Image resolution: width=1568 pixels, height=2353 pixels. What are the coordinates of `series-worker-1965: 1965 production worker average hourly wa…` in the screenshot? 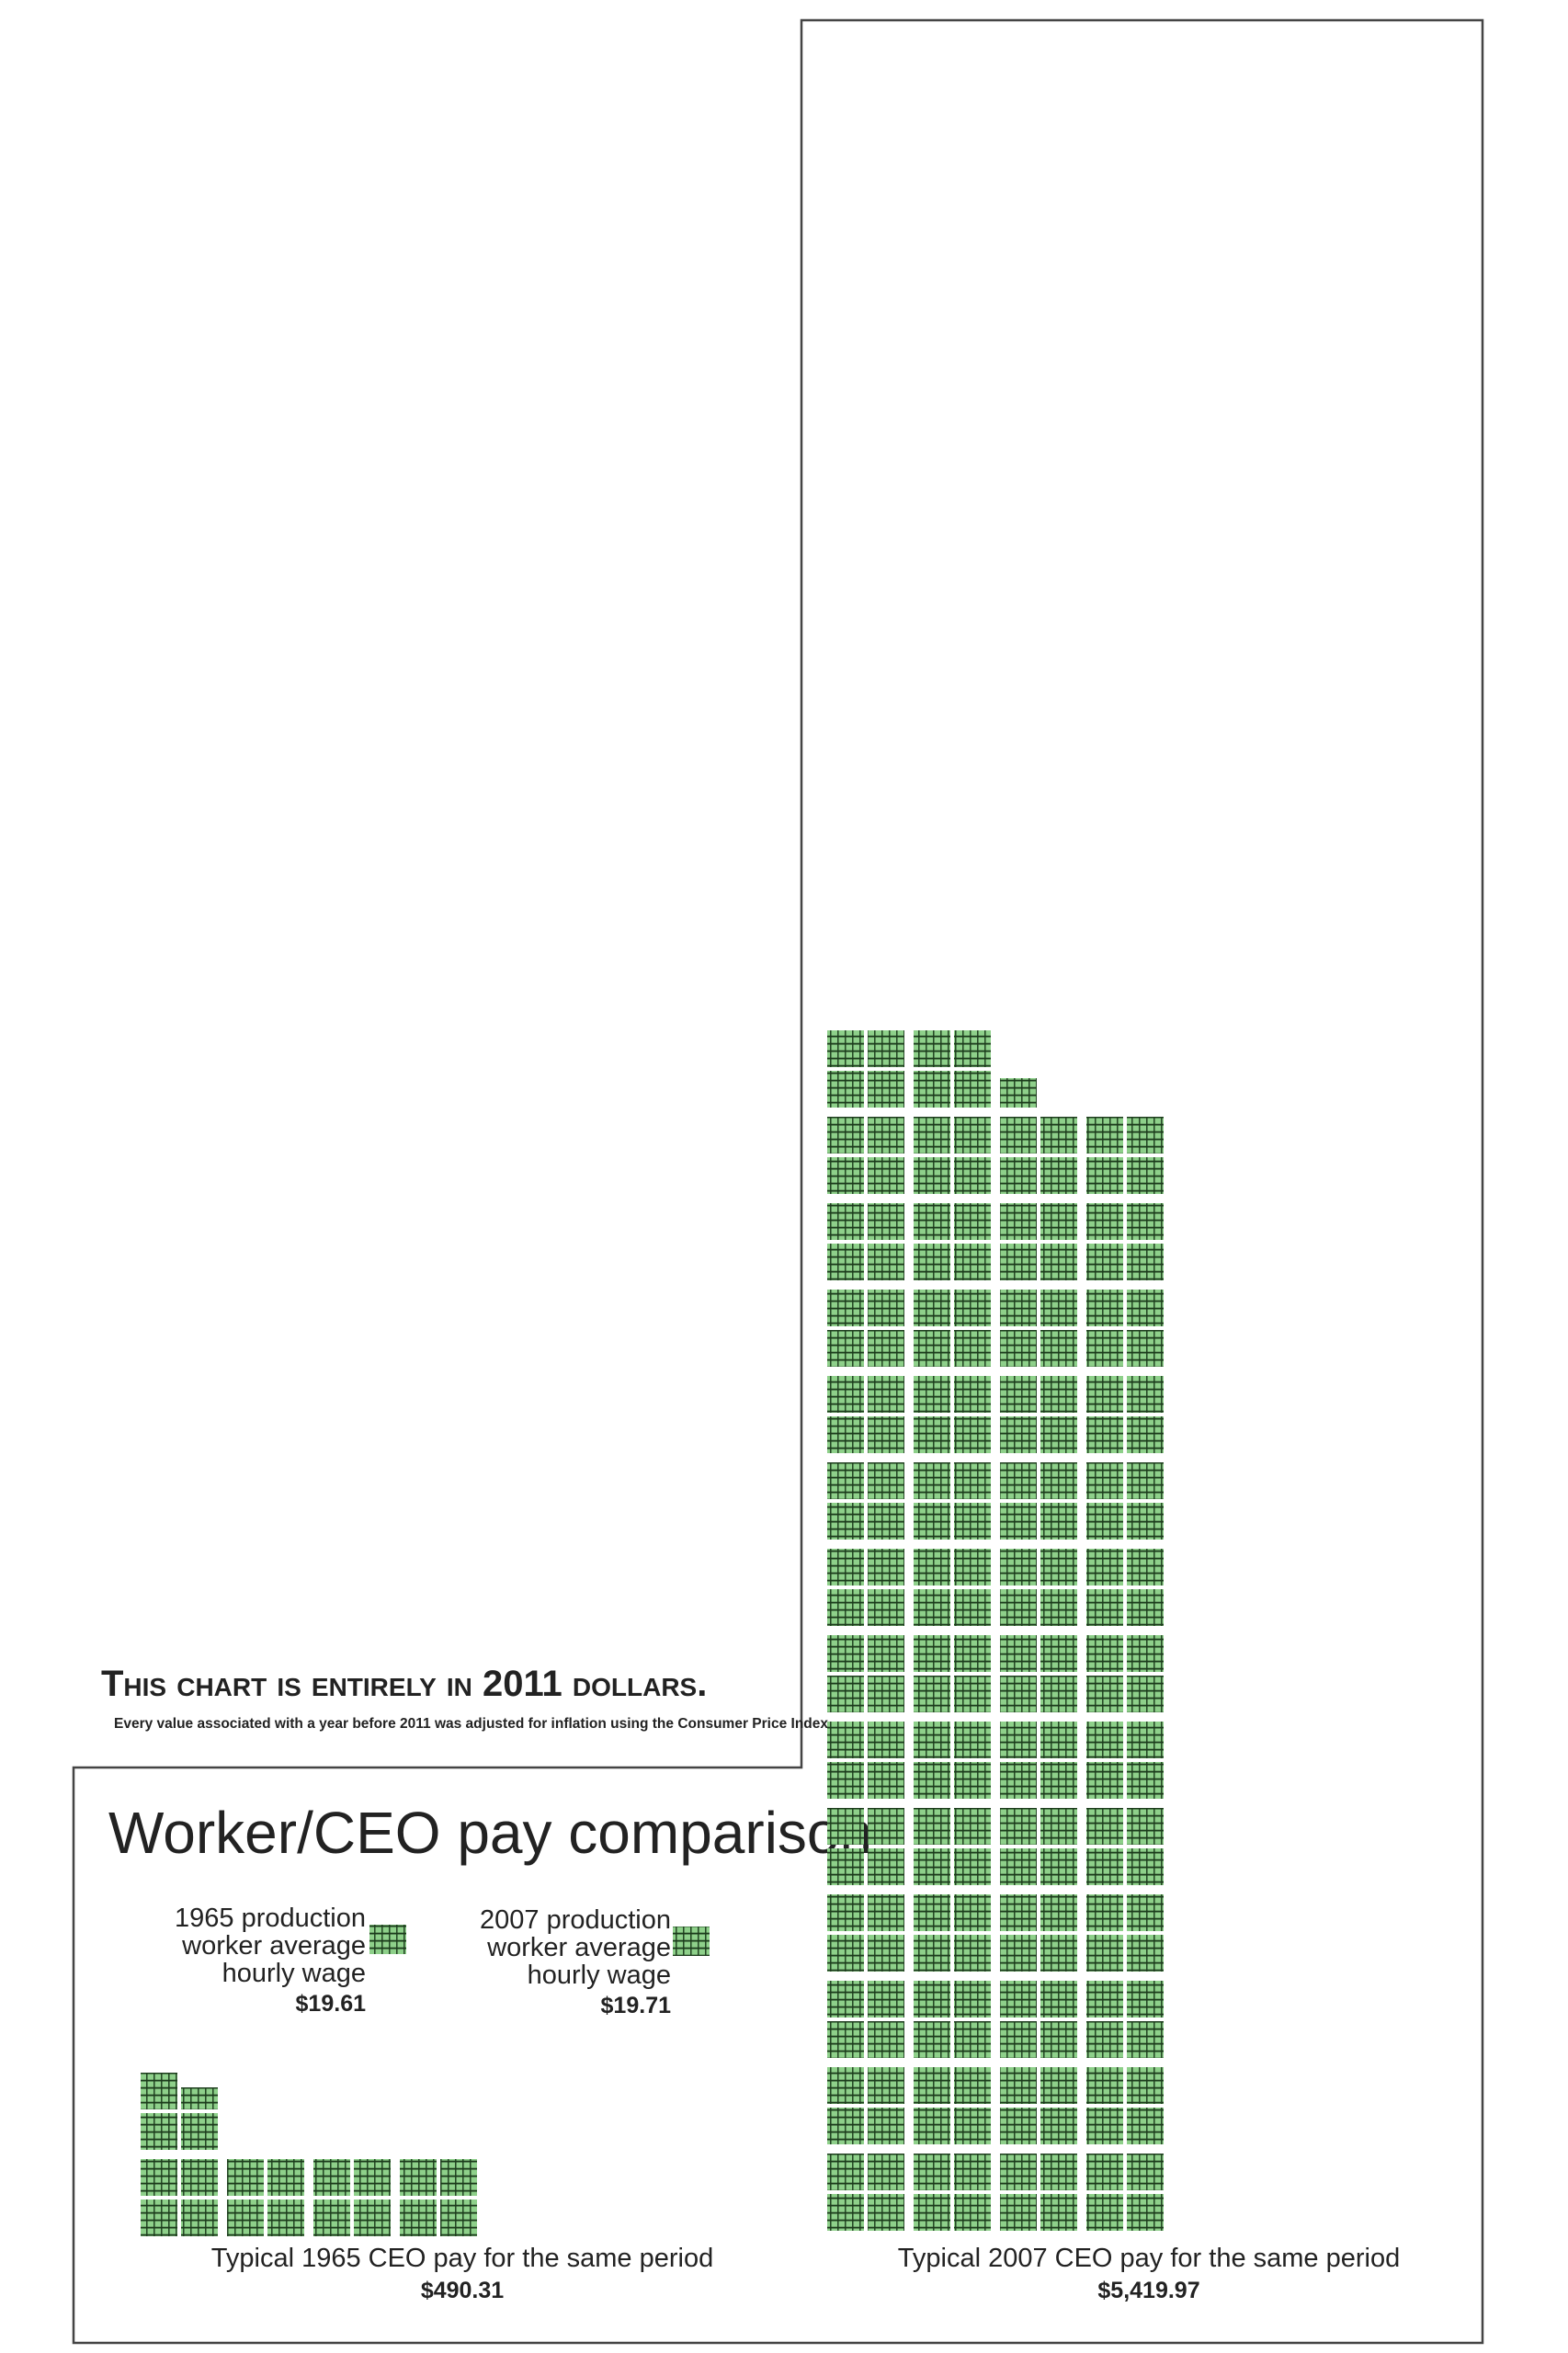 It's located at (290, 1960).